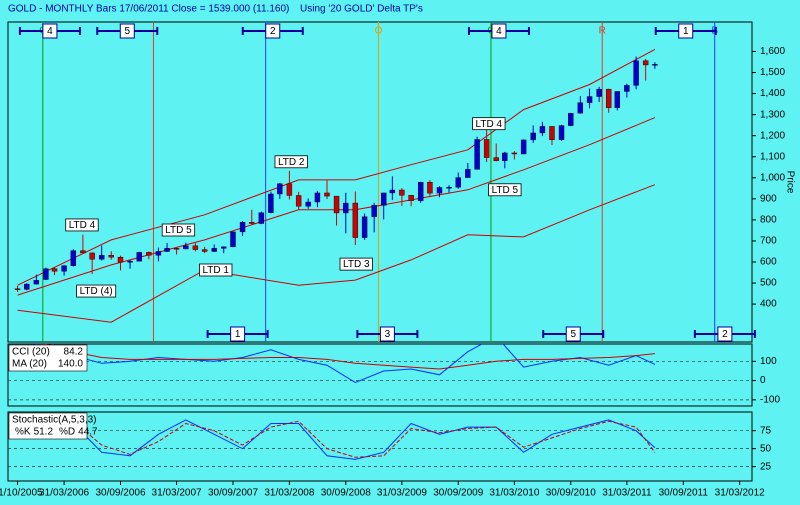 The height and width of the screenshot is (505, 800). I want to click on y-tick-label: 800, so click(768, 220).